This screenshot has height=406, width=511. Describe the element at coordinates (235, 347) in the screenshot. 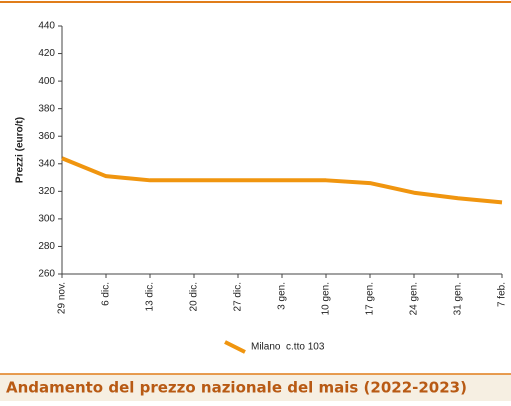

I see `legend-swatch` at that location.